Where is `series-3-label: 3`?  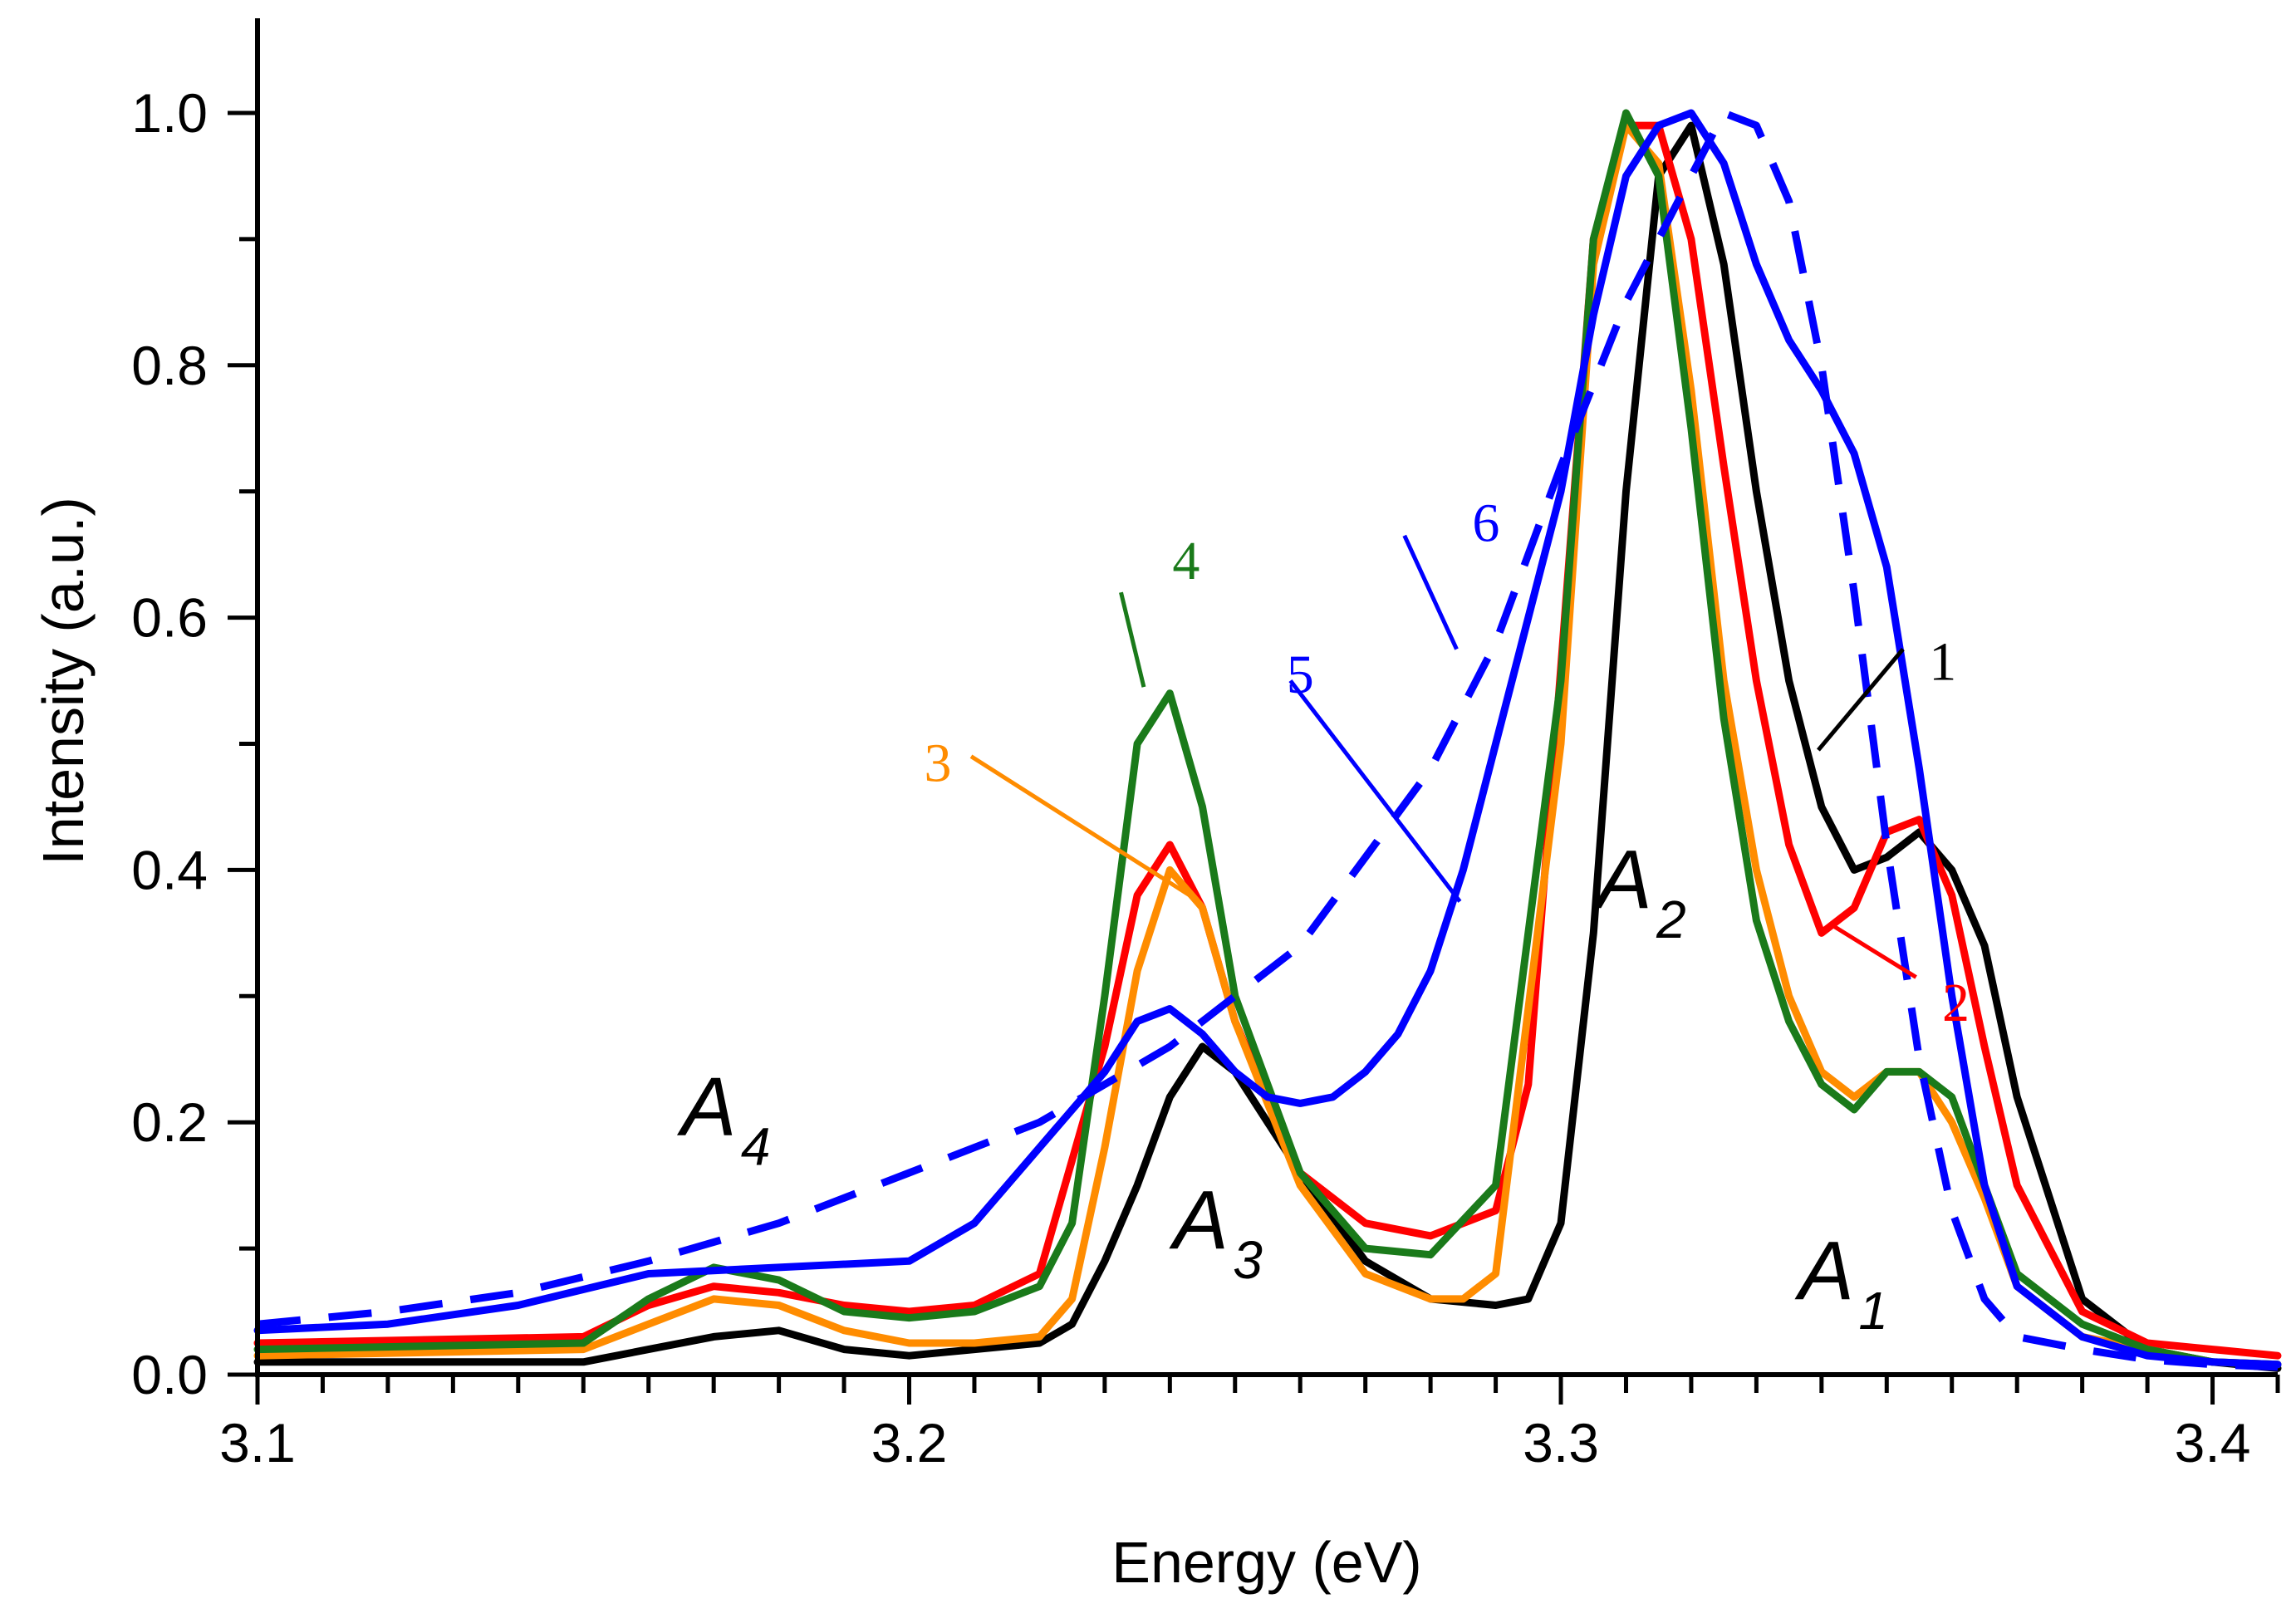 series-3-label: 3 is located at coordinates (938, 763).